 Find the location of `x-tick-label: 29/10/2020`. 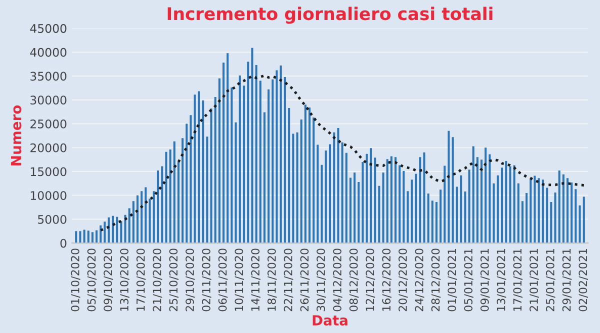

x-tick-label: 29/10/2020 is located at coordinates (190, 280).